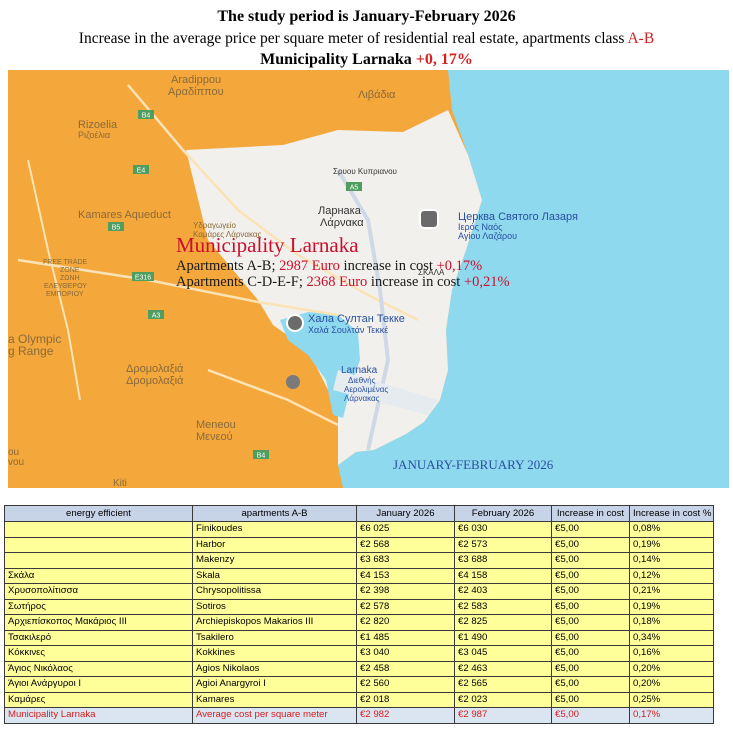 This screenshot has width=733, height=744. I want to click on road-shield-label: E4, so click(141, 171).